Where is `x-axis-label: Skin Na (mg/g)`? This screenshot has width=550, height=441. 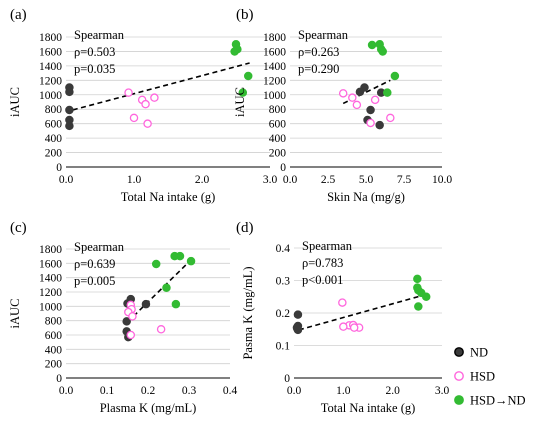
x-axis-label: Skin Na (mg/g) is located at coordinates (366, 197).